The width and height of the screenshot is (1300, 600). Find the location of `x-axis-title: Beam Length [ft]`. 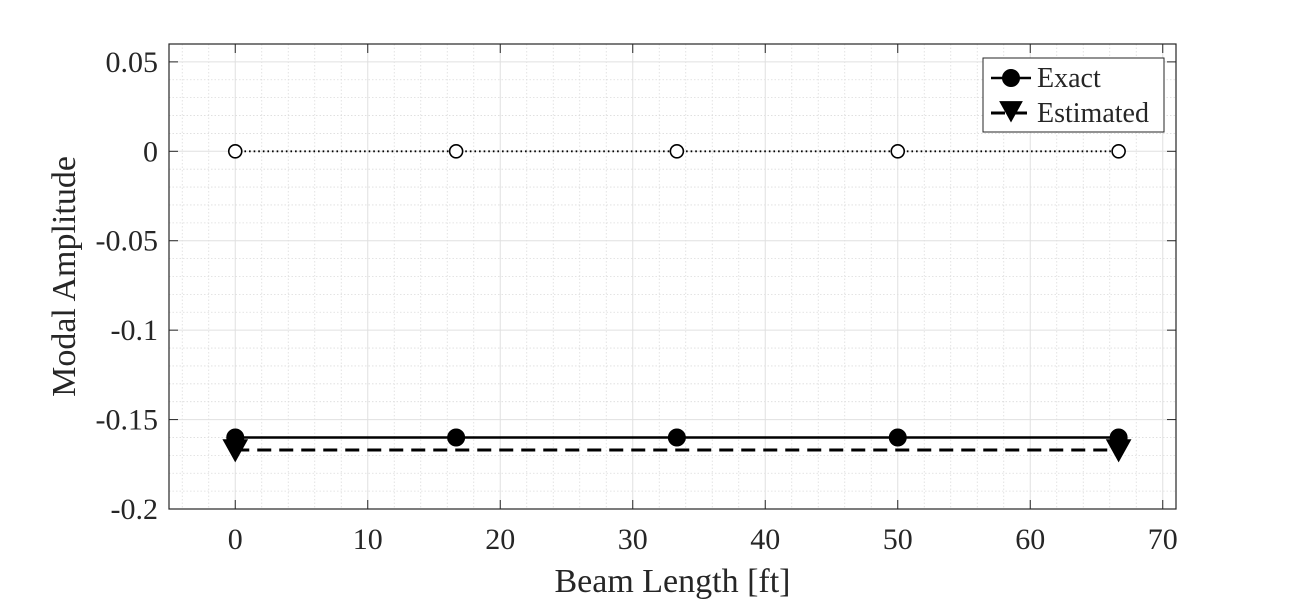

x-axis-title: Beam Length [ft] is located at coordinates (672, 581).